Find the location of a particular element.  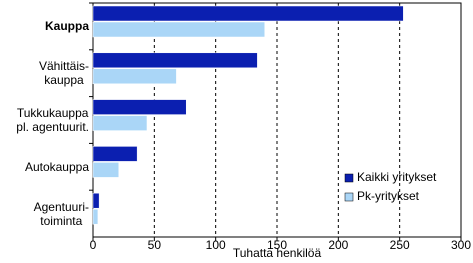

x-tick-label: 250 is located at coordinates (400, 245).